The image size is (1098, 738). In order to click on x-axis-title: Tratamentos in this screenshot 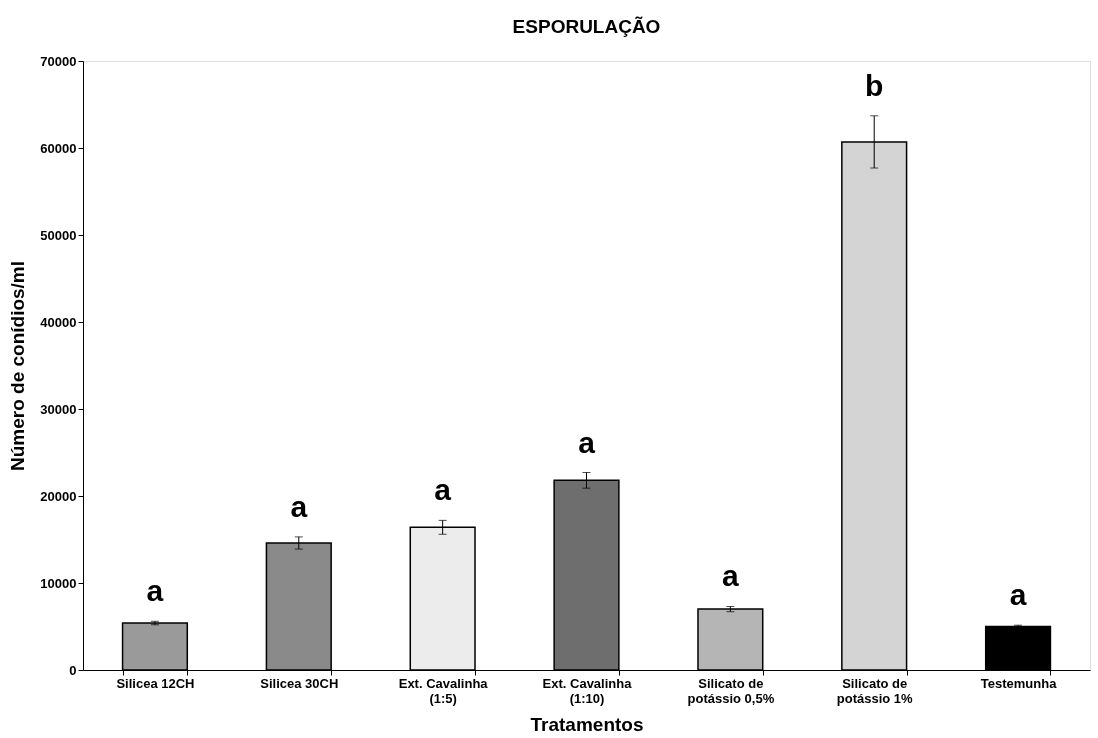, I will do `click(587, 724)`.